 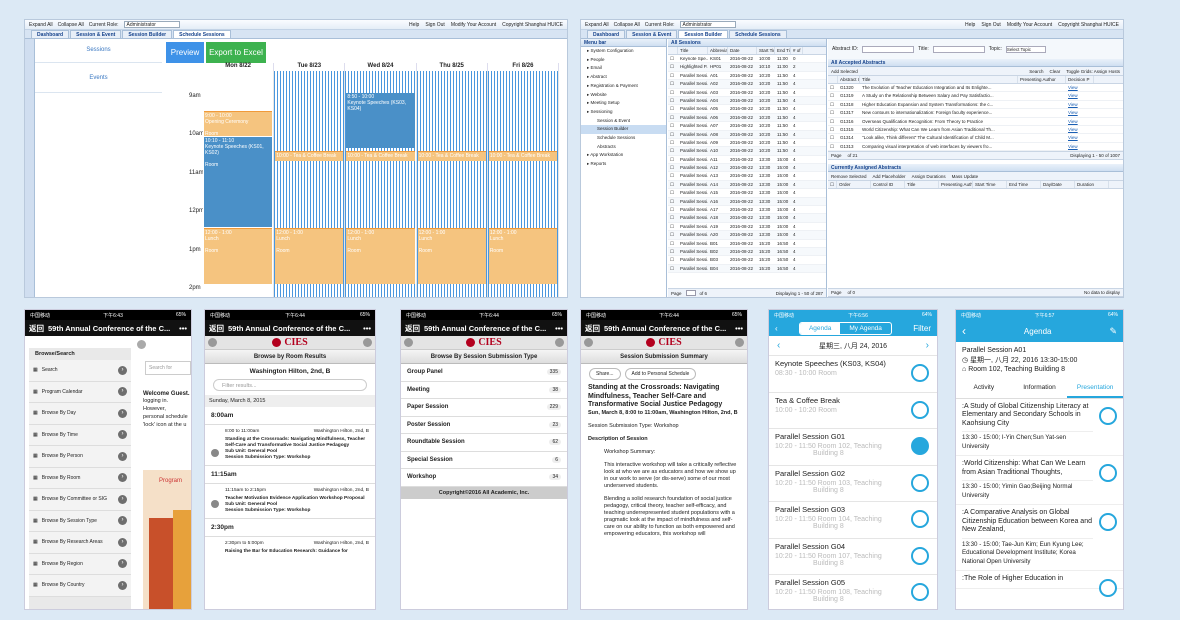 What do you see at coordinates (610, 50) in the screenshot?
I see `menu-item: ▸ System Configuration` at bounding box center [610, 50].